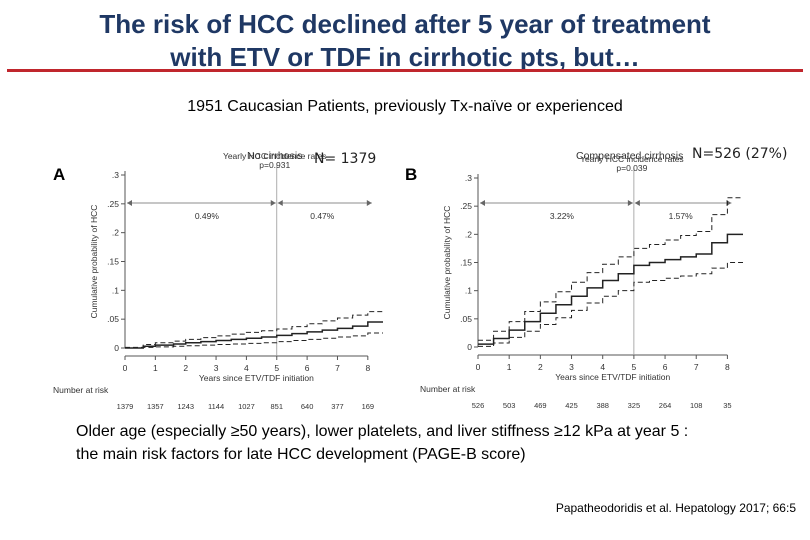 The width and height of the screenshot is (810, 540). Describe the element at coordinates (696, 405) in the screenshot. I see `number-at-risk-value: 108` at that location.